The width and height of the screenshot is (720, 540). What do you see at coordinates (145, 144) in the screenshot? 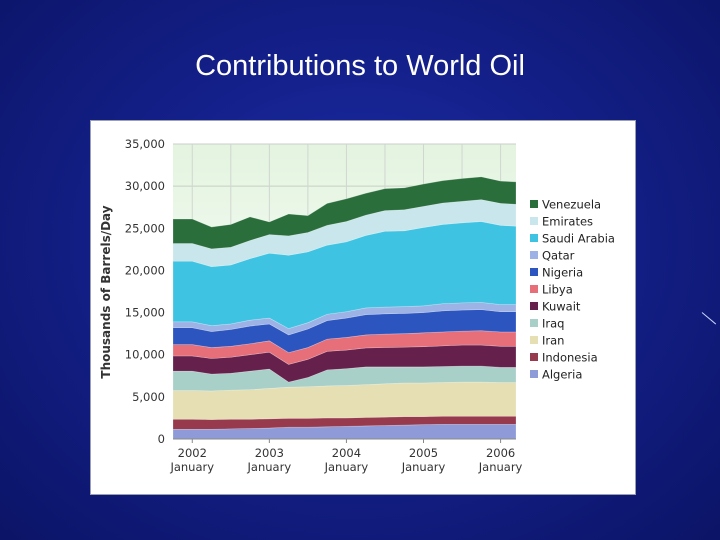
I see `y-tick-label: 35,000` at bounding box center [145, 144].